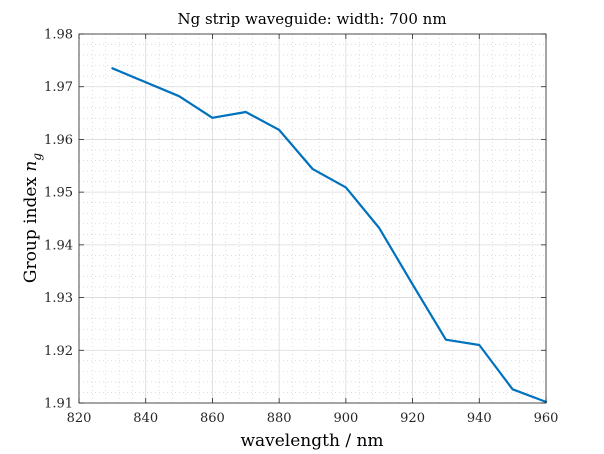 The height and width of the screenshot is (454, 604). What do you see at coordinates (212, 418) in the screenshot?
I see `x-tick-label: 860` at bounding box center [212, 418].